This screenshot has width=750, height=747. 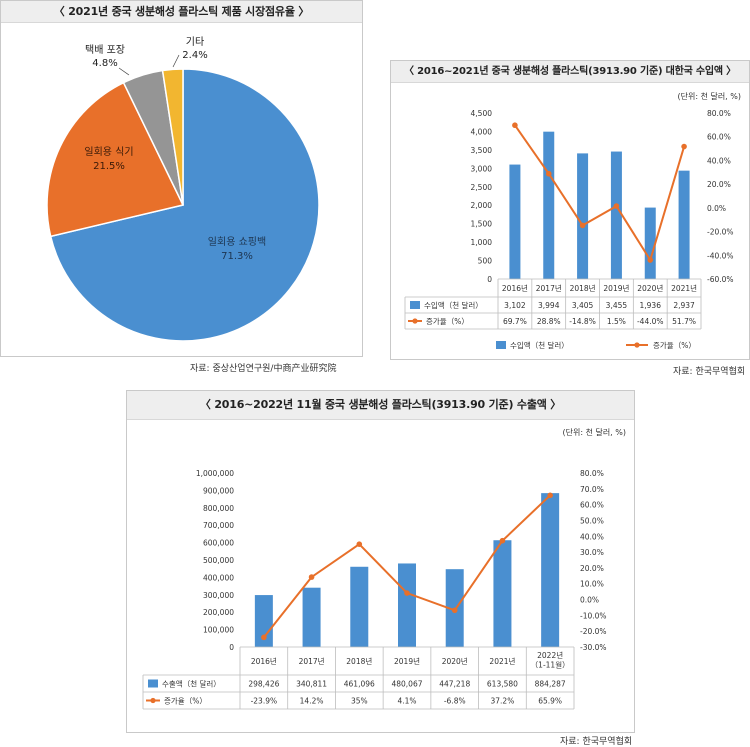 I want to click on import-chart-unit: (단위: 천 달러, %), so click(x=709, y=96).